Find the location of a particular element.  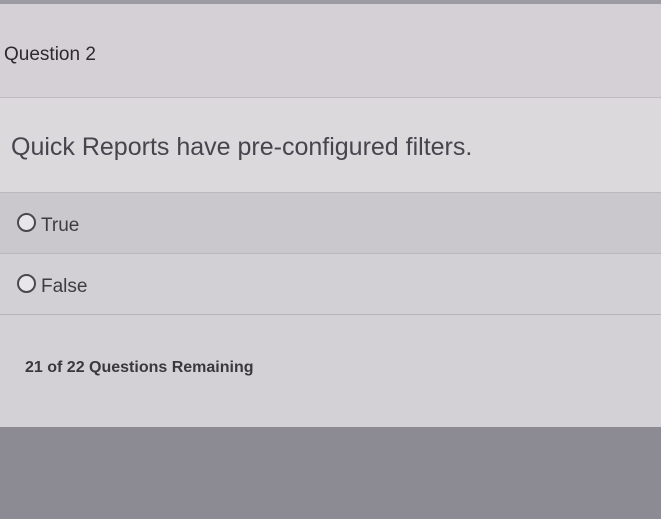

question-number: Question 2 is located at coordinates (50, 54).